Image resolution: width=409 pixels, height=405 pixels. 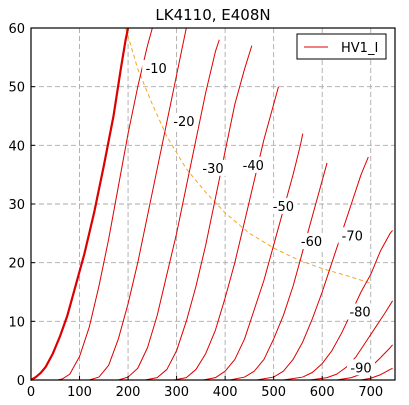 I want to click on y-tick-label: 10, so click(x=16, y=322).